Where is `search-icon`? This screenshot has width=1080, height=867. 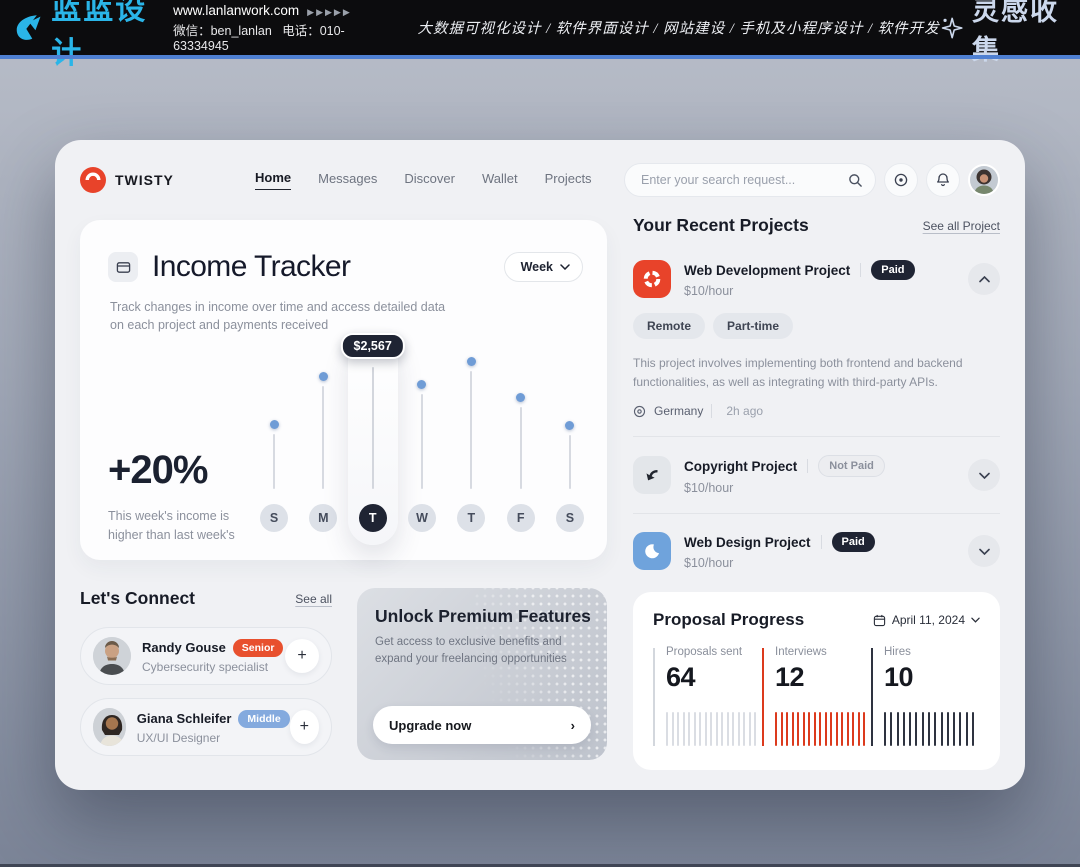
search-icon is located at coordinates (855, 180).